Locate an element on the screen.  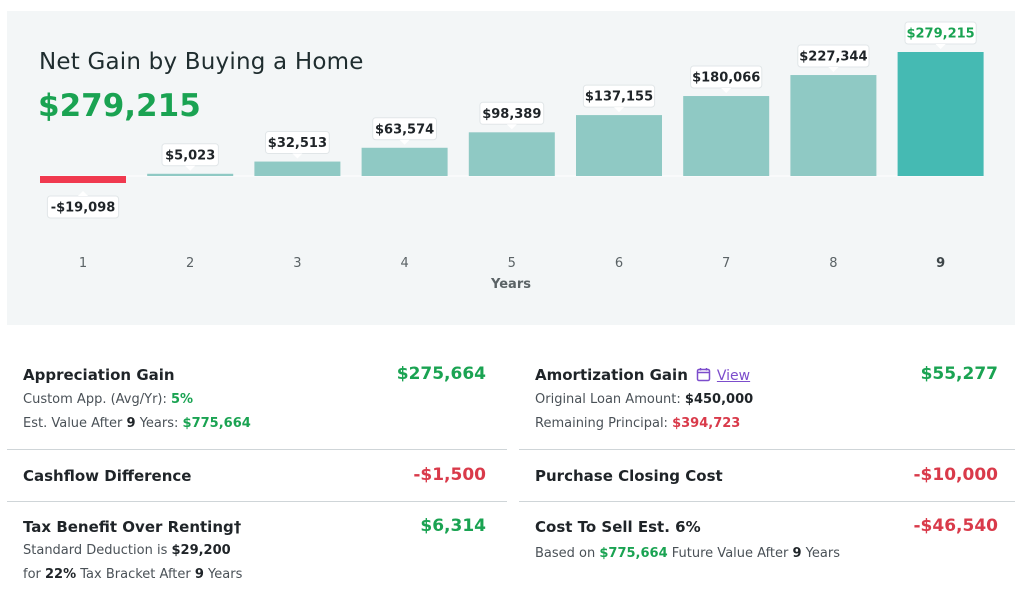
svg-text: $279,215 is located at coordinates (940, 34).